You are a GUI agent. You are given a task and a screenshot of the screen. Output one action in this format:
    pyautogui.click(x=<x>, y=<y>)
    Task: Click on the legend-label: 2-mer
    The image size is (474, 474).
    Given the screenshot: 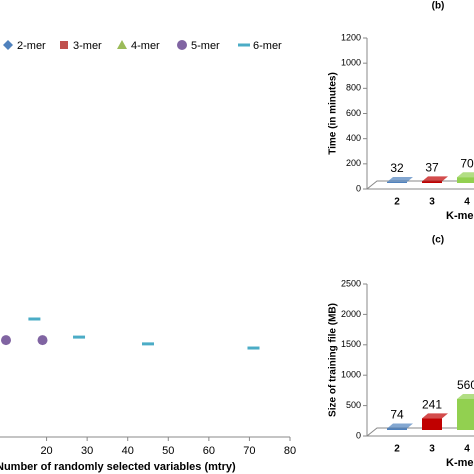 What is the action you would take?
    pyautogui.click(x=31, y=46)
    